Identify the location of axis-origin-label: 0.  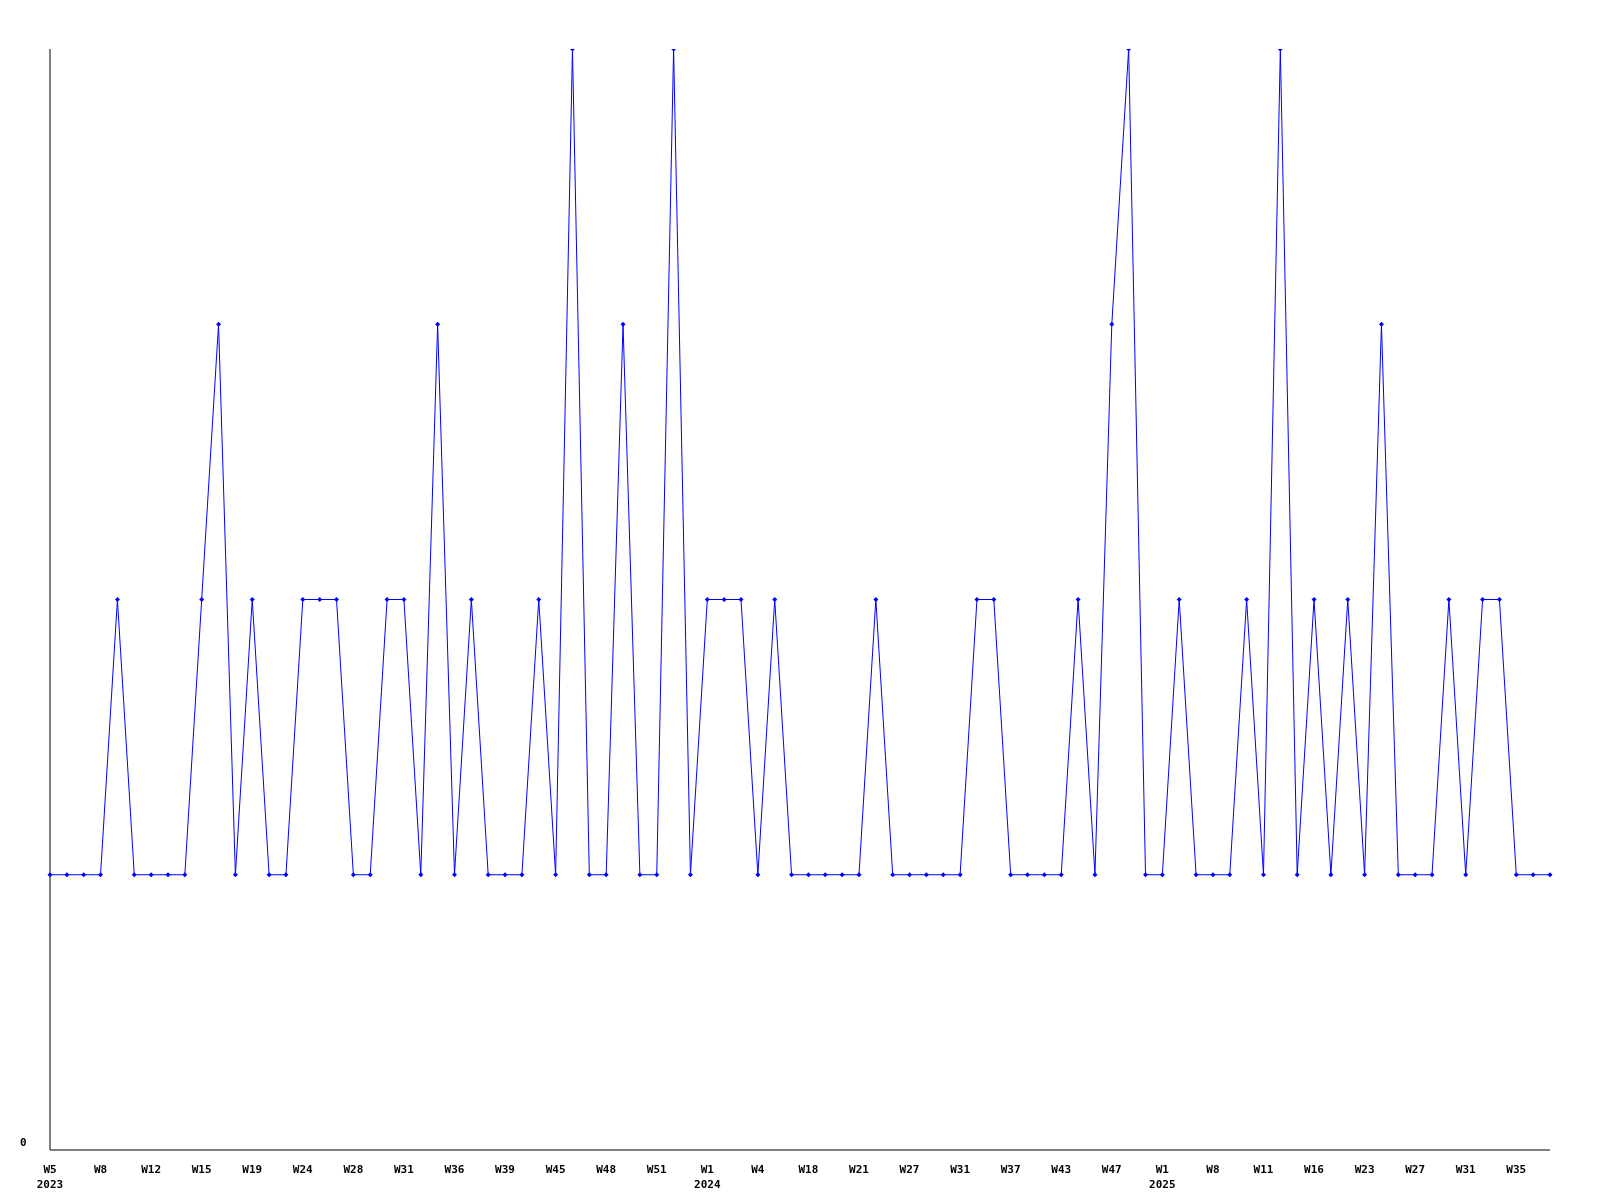
(23, 1142).